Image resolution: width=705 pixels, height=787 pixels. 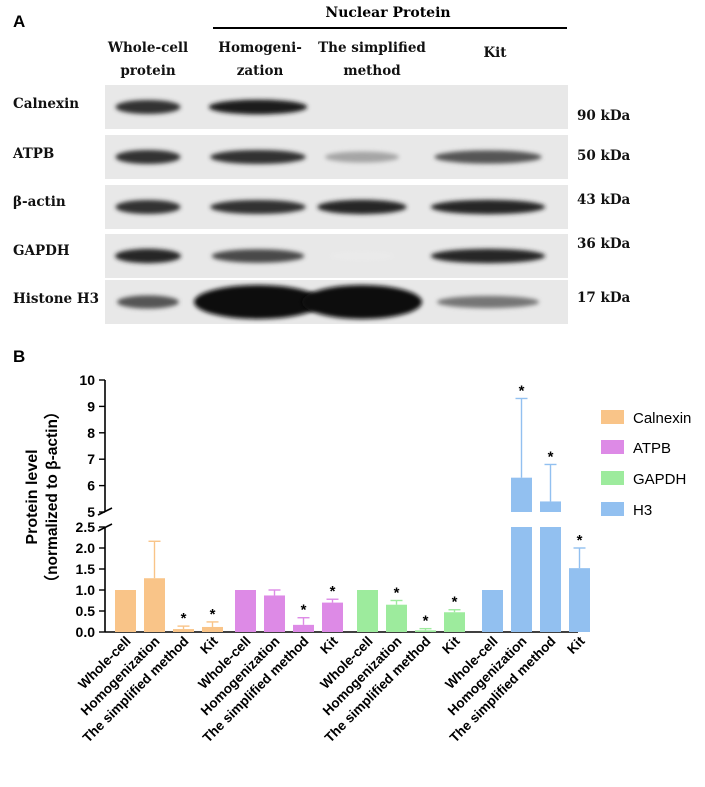 What do you see at coordinates (372, 71) in the screenshot?
I see `column-label: method` at bounding box center [372, 71].